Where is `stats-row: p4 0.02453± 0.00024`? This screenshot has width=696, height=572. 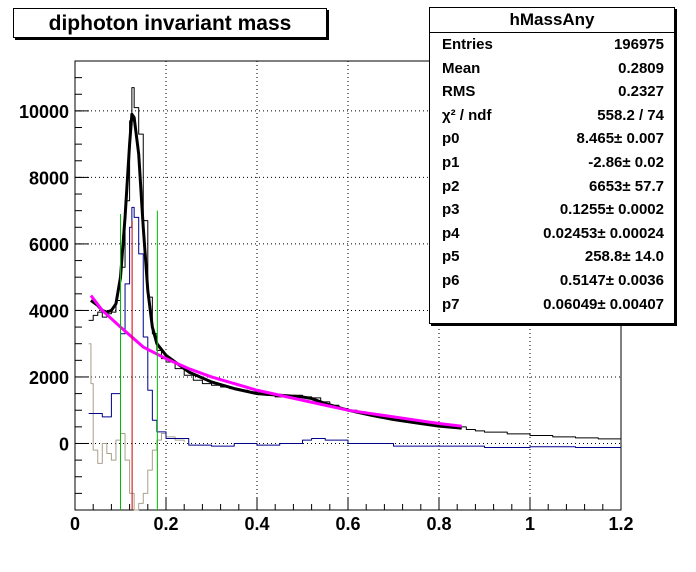 stats-row: p4 0.02453± 0.00024 is located at coordinates (552, 234).